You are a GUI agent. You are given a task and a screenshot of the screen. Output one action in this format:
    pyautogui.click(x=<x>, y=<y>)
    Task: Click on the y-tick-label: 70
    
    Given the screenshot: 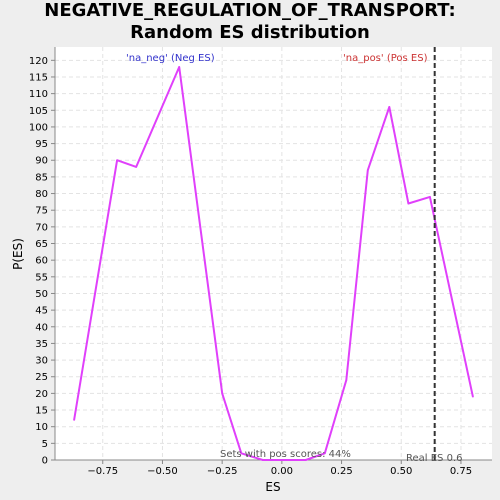 What is the action you would take?
    pyautogui.click(x=41, y=227)
    